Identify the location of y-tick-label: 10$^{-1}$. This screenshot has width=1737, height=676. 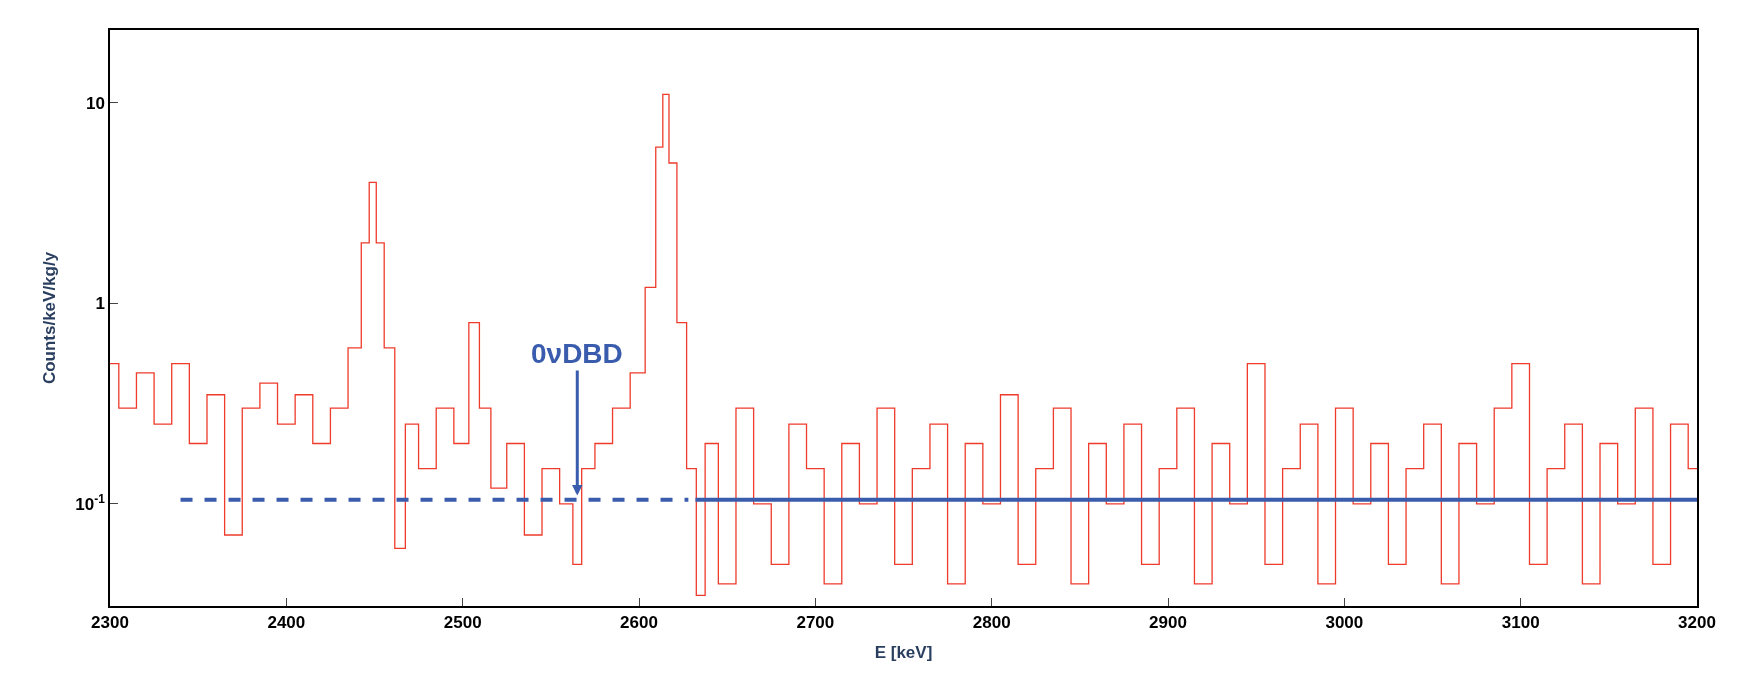
(90, 502).